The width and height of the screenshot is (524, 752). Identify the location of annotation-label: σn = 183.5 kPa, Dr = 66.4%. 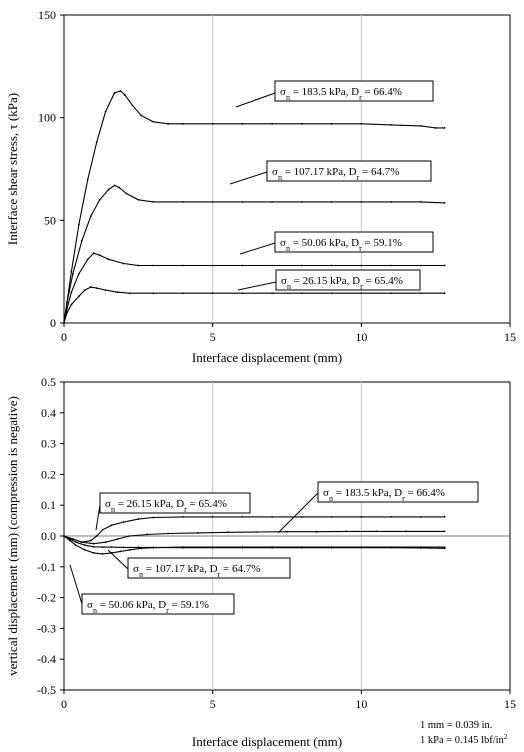
(341, 94).